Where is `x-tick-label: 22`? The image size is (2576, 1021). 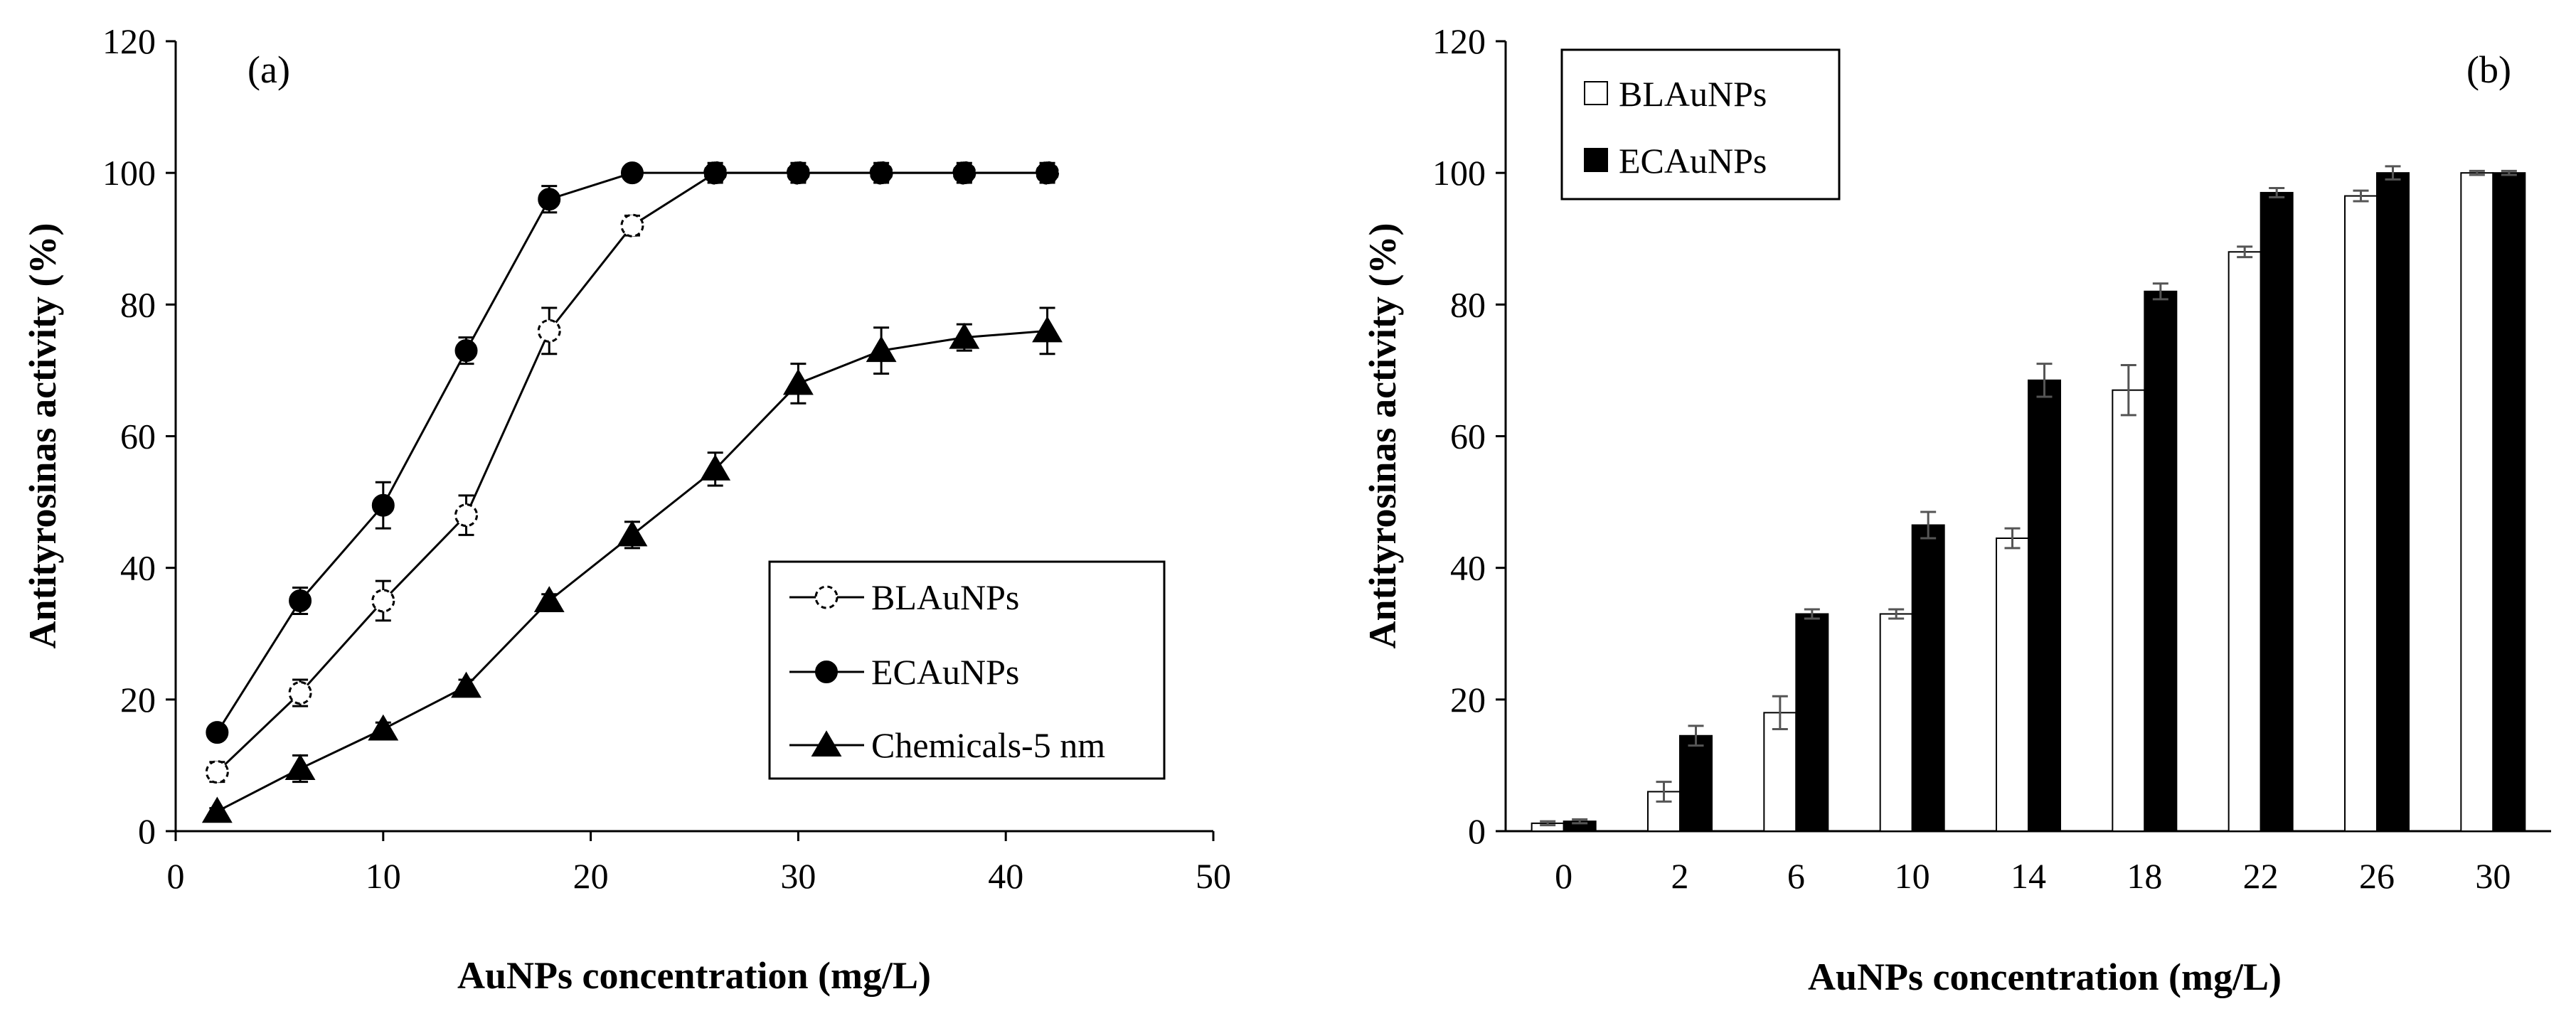
x-tick-label: 22 is located at coordinates (2261, 876).